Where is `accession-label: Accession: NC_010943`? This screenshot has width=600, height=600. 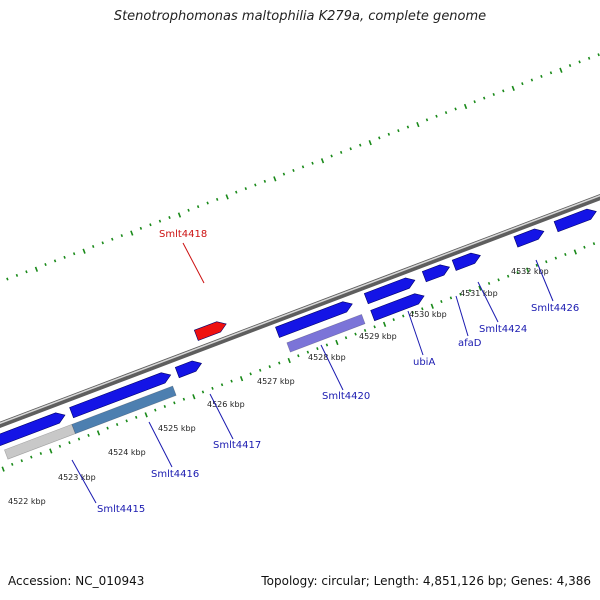
accession-label: Accession: NC_010943 is located at coordinates (76, 581).